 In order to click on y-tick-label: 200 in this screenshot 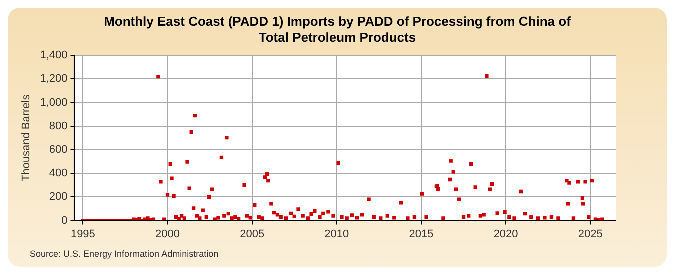, I will do `click(58, 197)`.